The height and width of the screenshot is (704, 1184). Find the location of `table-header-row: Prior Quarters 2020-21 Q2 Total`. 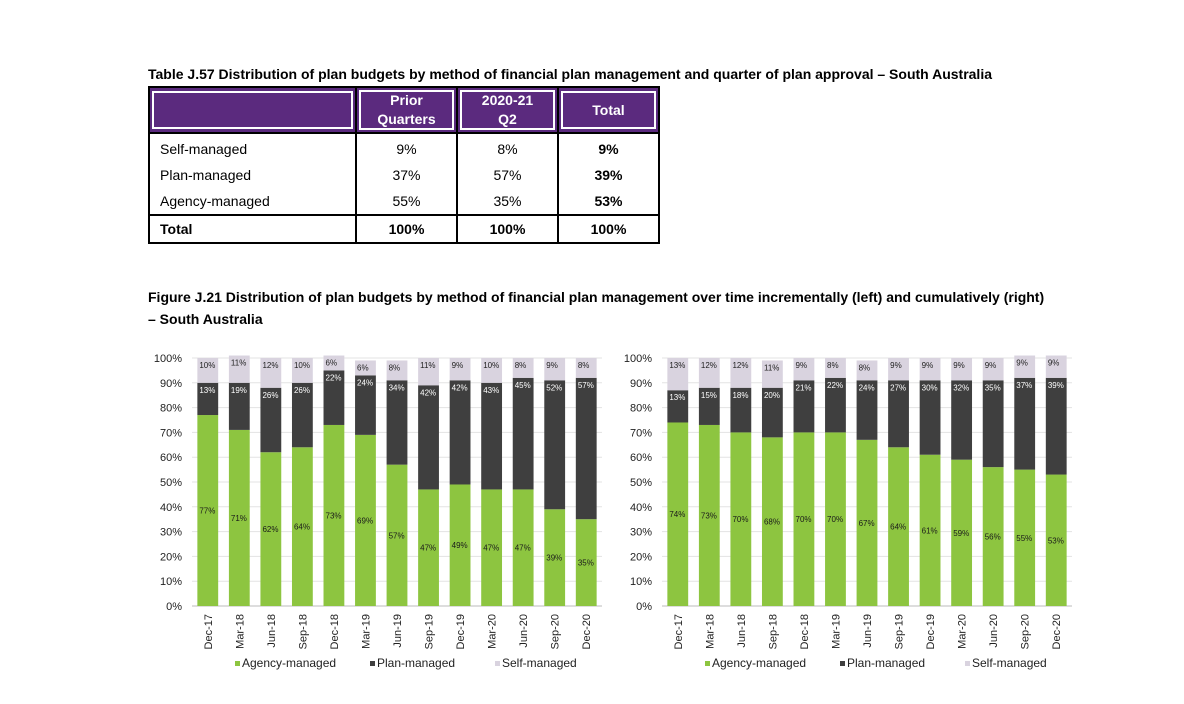

table-header-row: Prior Quarters 2020-21 Q2 Total is located at coordinates (404, 110).